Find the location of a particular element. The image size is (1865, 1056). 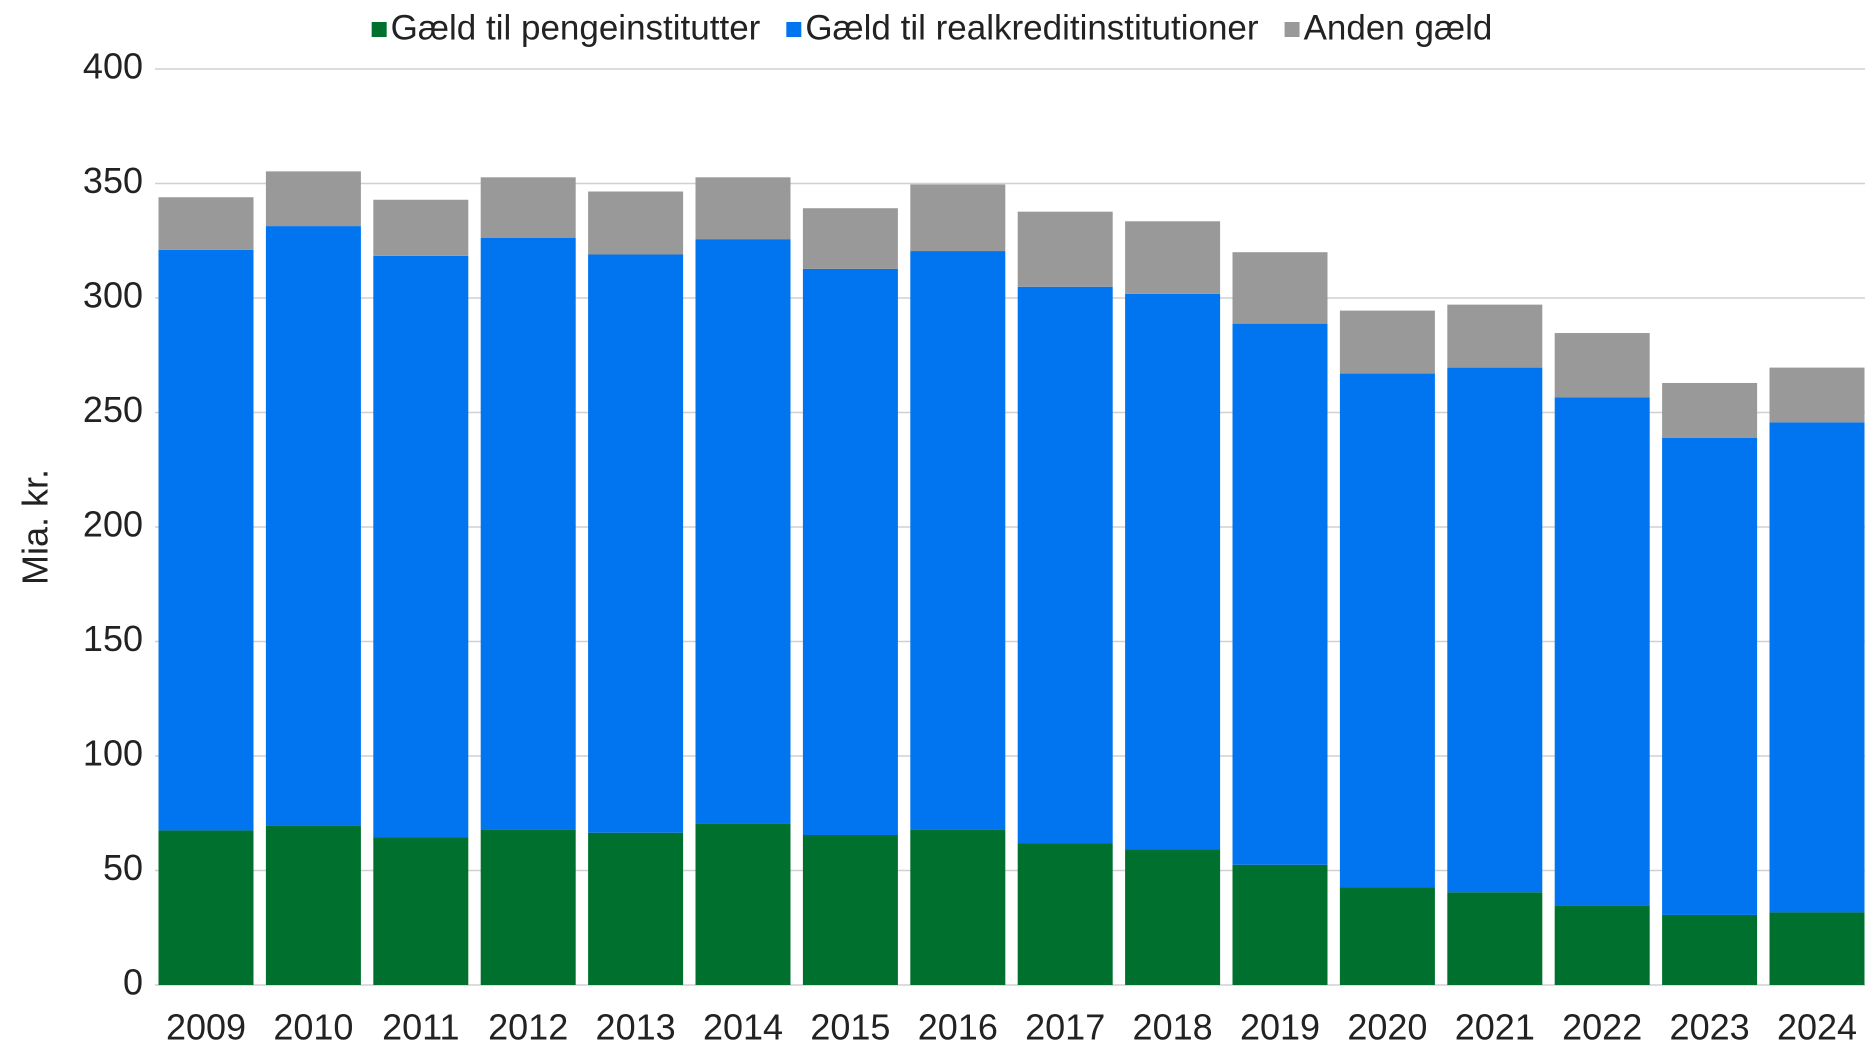

y-tick-label: 200 is located at coordinates (113, 524).